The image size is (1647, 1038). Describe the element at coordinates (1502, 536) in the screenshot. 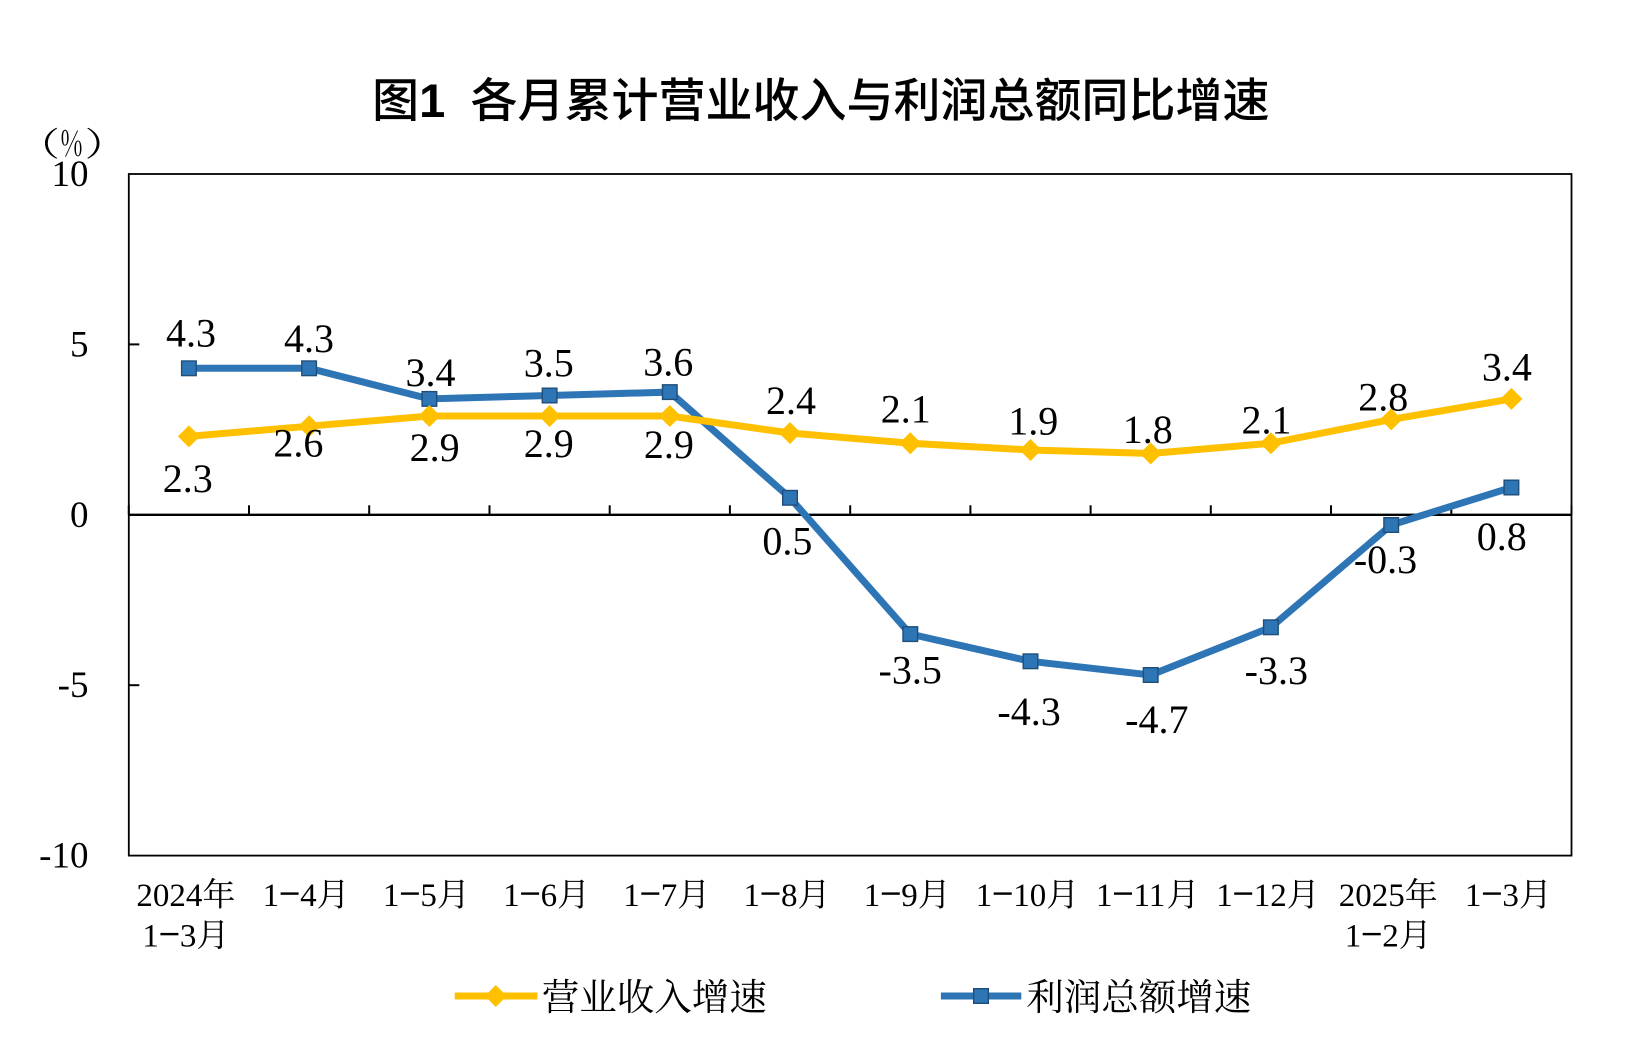

I see `svg-text: 0.8` at that location.